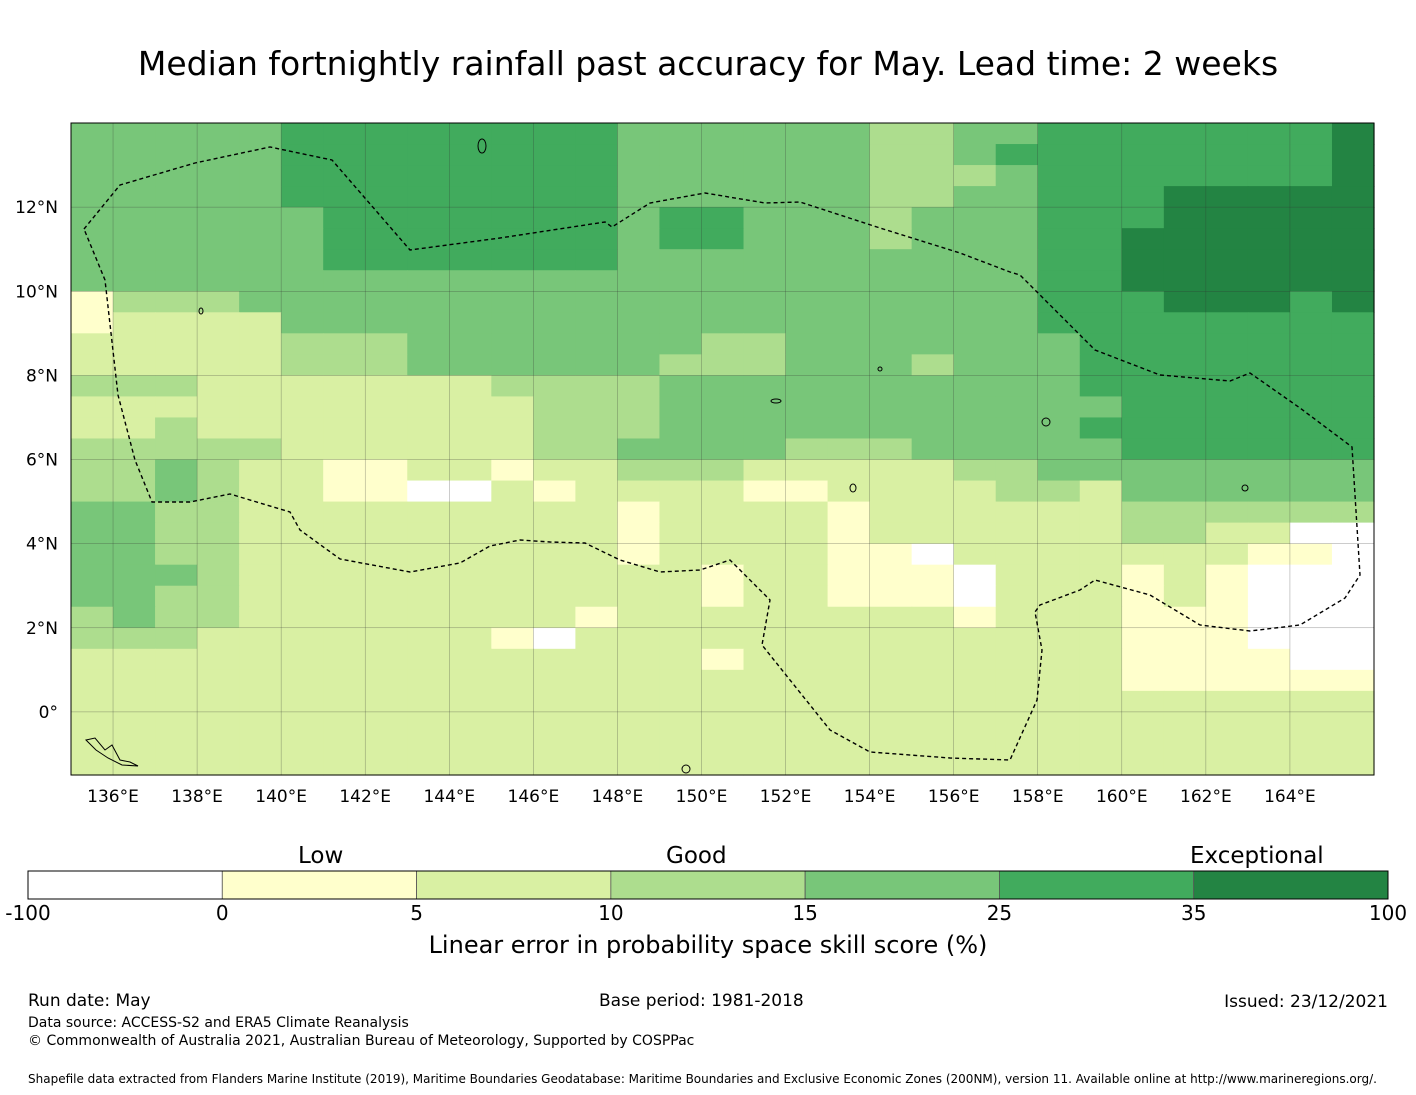 The height and width of the screenshot is (1095, 1416). Describe the element at coordinates (1038, 797) in the screenshot. I see `lon-tick-label: 158°E` at that location.